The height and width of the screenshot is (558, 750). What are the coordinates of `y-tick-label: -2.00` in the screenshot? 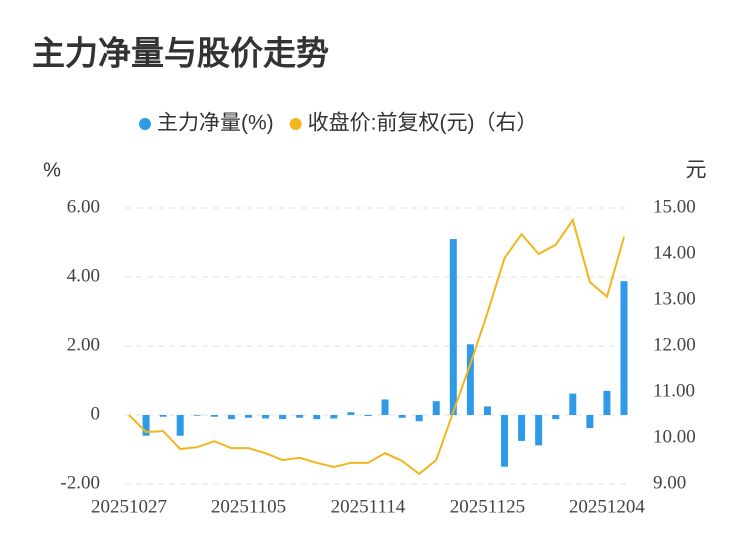 It's located at (80, 482).